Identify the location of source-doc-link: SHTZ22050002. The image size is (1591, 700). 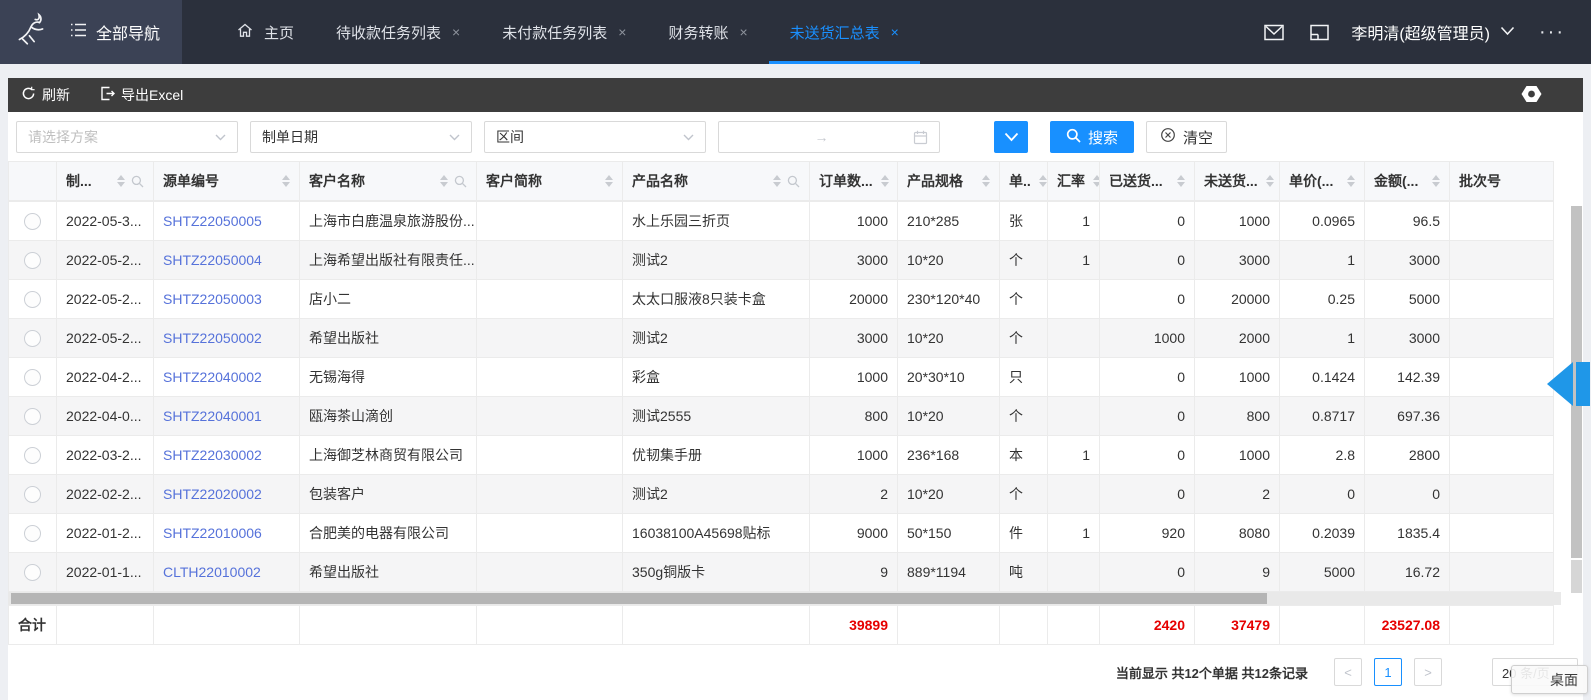
(212, 338).